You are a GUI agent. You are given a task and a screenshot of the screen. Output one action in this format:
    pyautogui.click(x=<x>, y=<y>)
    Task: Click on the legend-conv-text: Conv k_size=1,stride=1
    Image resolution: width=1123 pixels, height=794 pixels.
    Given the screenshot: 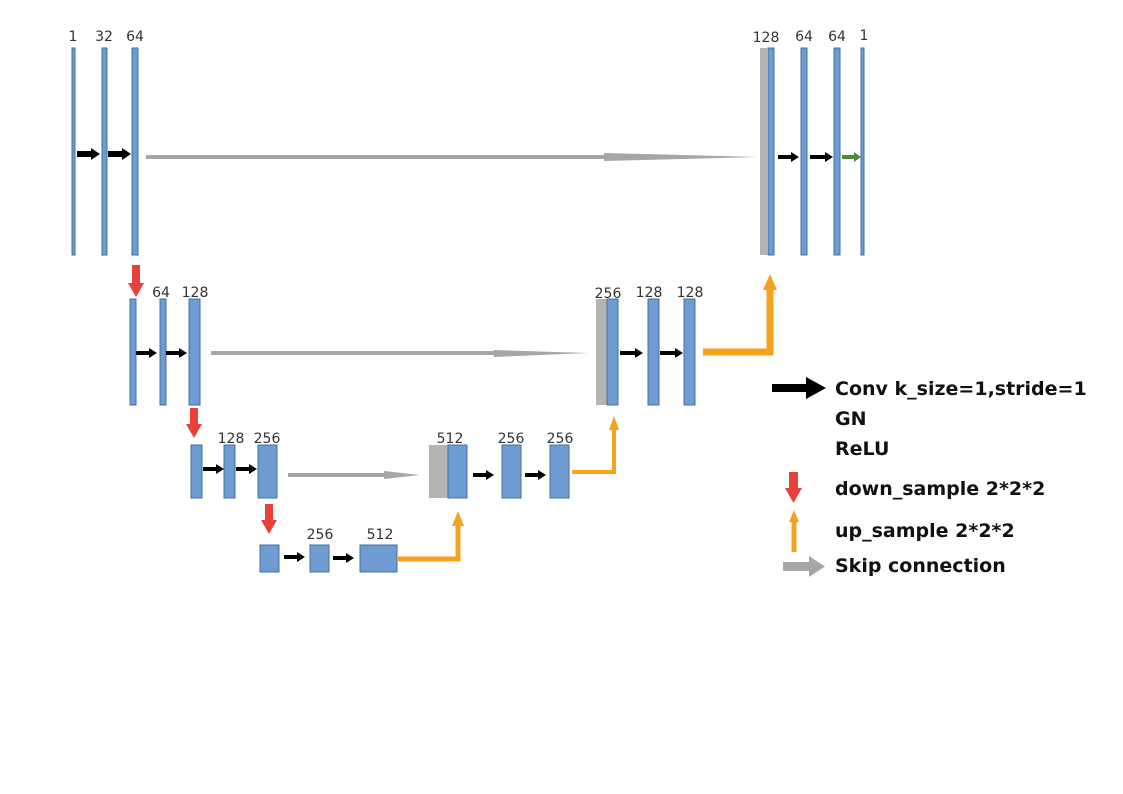 What is the action you would take?
    pyautogui.click(x=961, y=389)
    